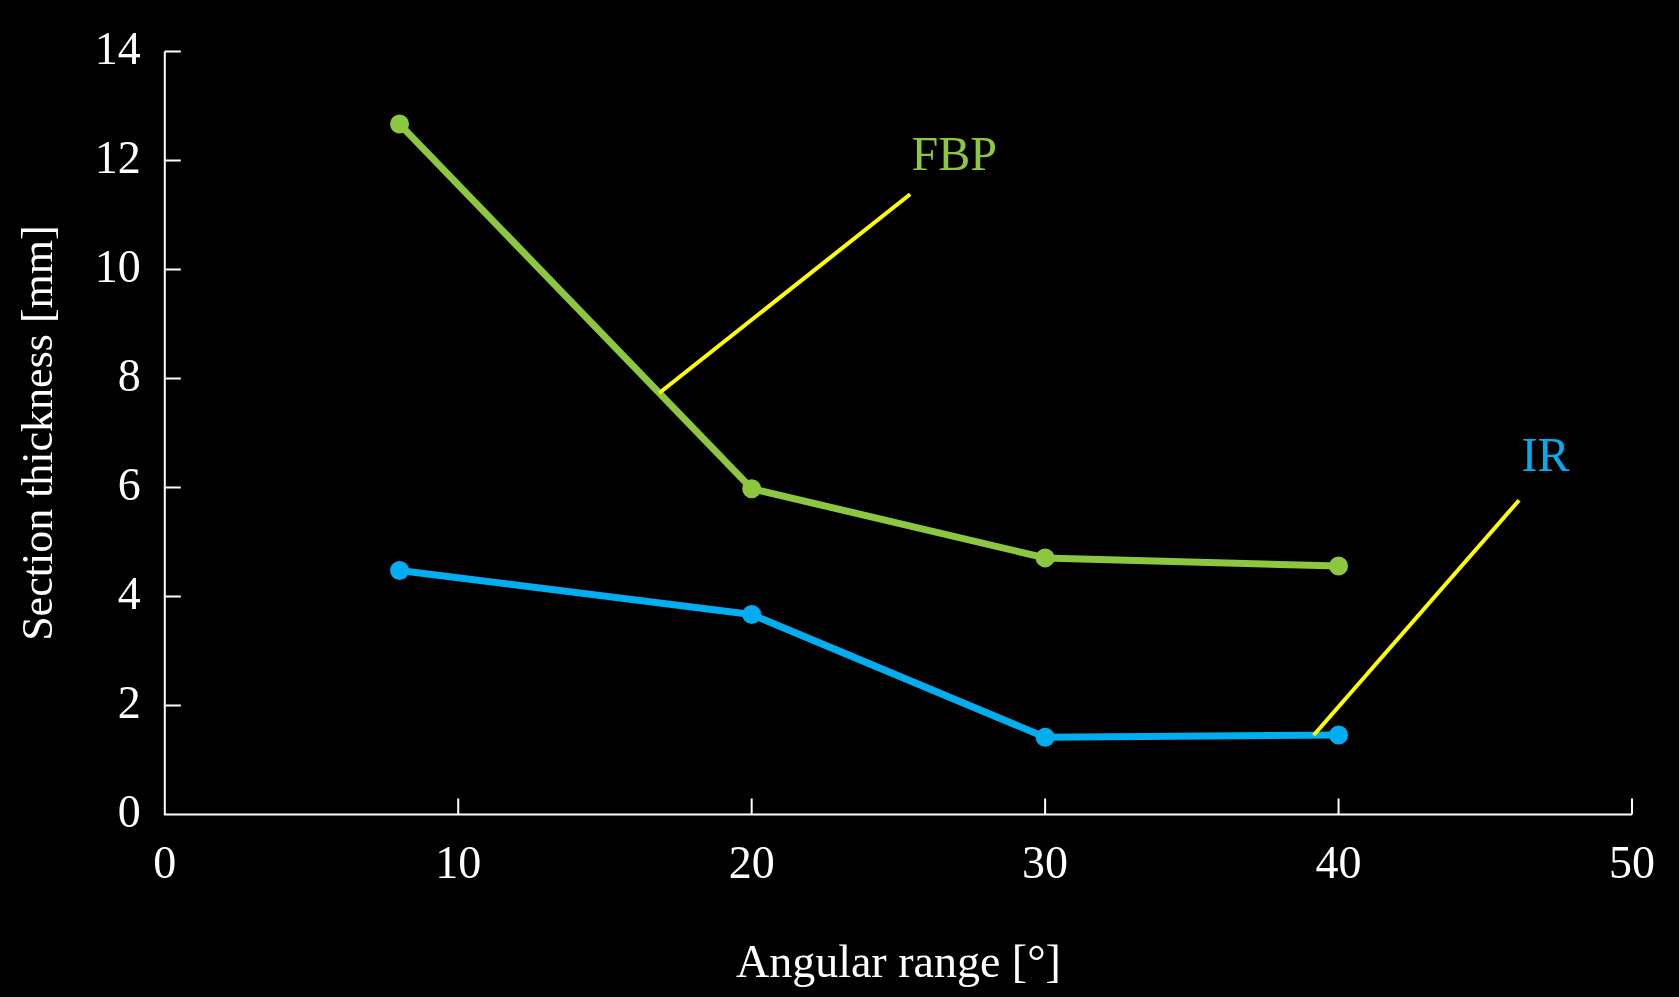 The image size is (1679, 997). Describe the element at coordinates (165, 863) in the screenshot. I see `x-tick-label: 0` at that location.